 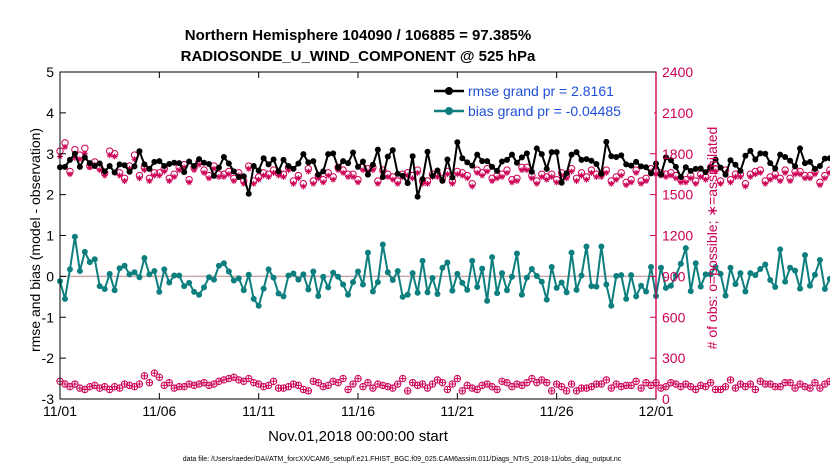 What do you see at coordinates (677, 195) in the screenshot?
I see `y-right-tick-label: 1500` at bounding box center [677, 195].